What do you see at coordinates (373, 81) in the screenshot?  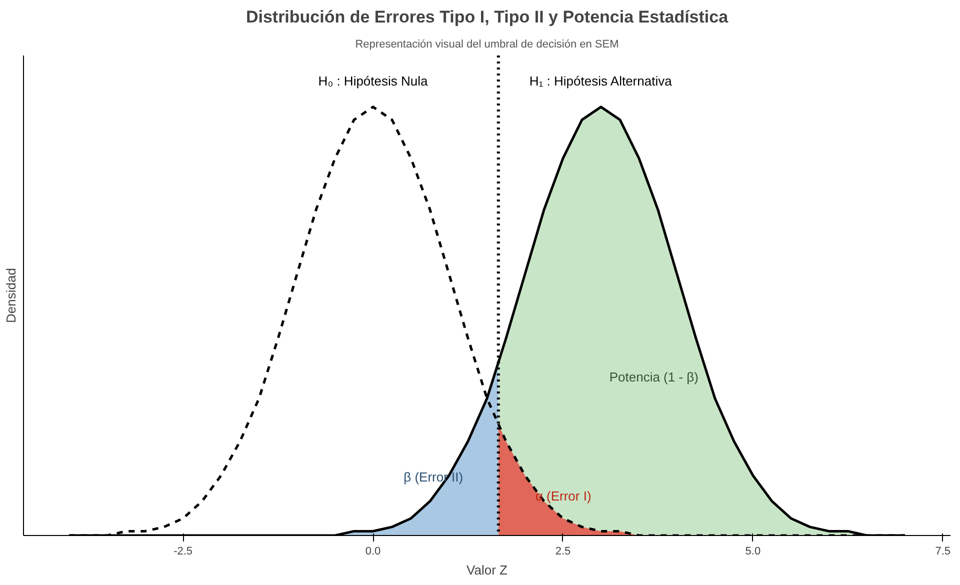 I see `series-label: H₀ : Hipótesis Nula` at bounding box center [373, 81].